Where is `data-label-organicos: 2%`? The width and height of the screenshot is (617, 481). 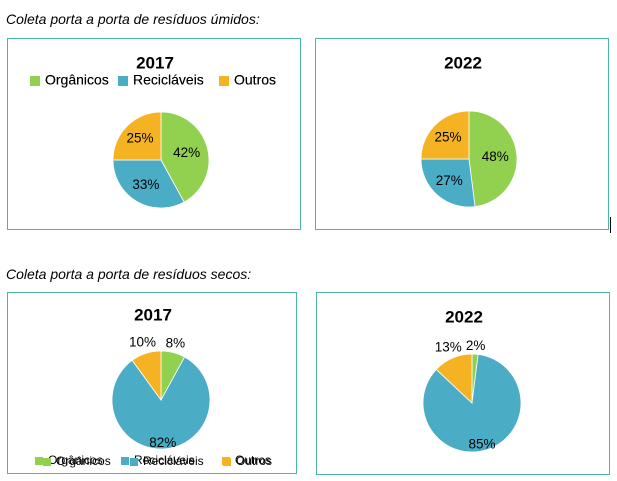
data-label-organicos: 2% is located at coordinates (476, 345).